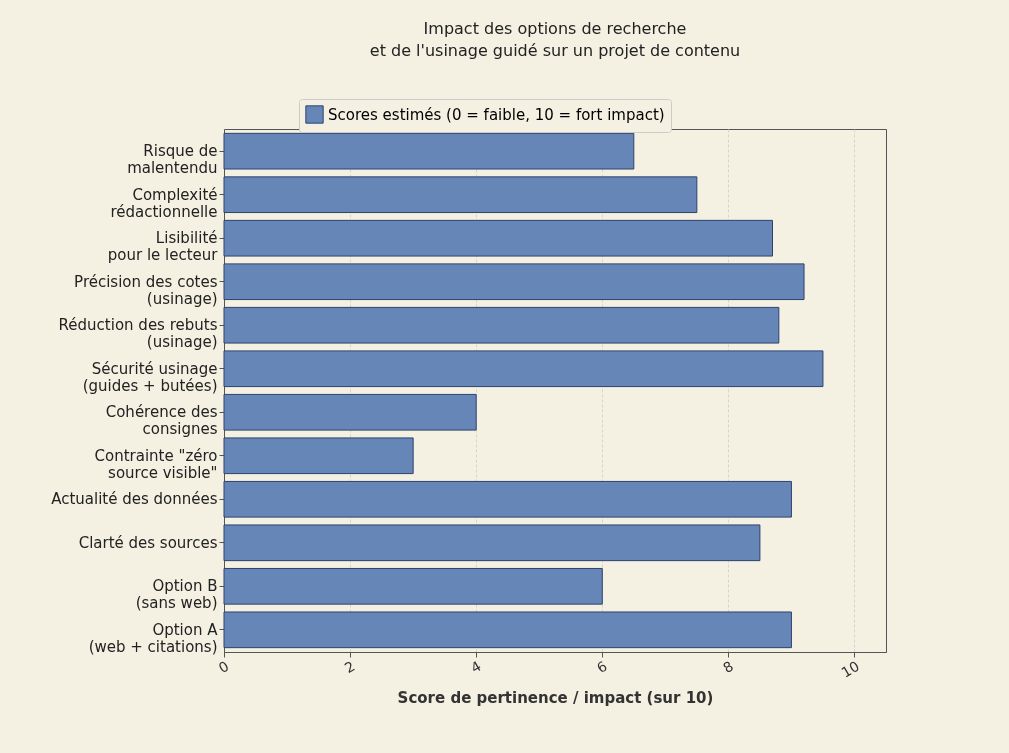 The height and width of the screenshot is (753, 1009). What do you see at coordinates (172, 160) in the screenshot?
I see `y-tick-label: Risque de malentendu` at bounding box center [172, 160].